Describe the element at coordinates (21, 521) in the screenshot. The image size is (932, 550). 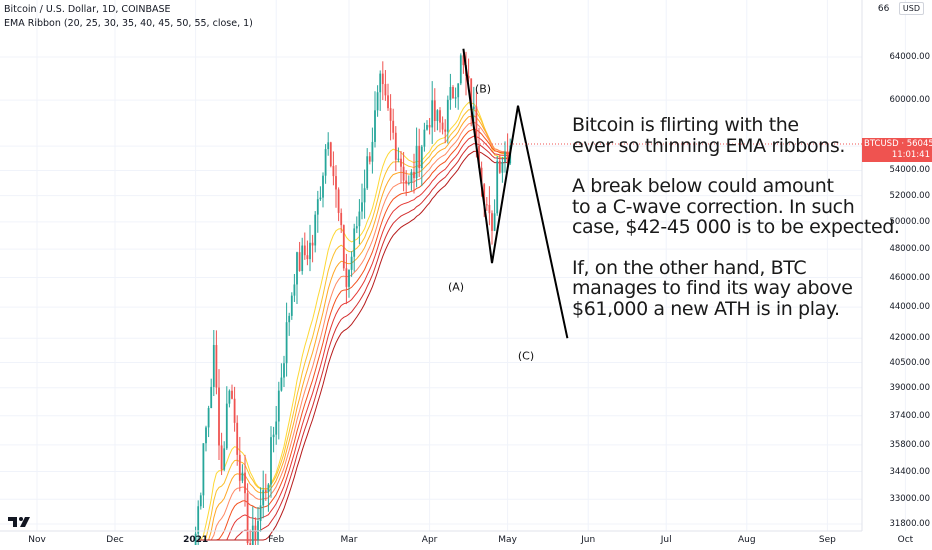
I see `tradingview-logo` at that location.